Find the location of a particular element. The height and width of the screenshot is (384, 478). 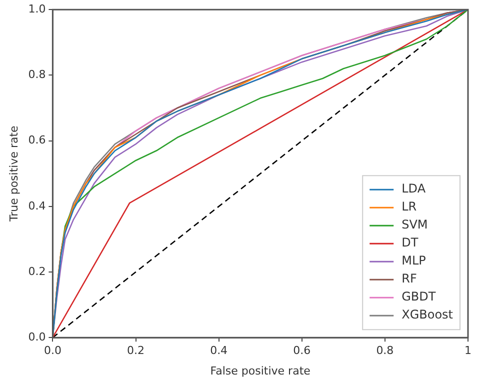

x-tick-label: 0.6 is located at coordinates (302, 351).